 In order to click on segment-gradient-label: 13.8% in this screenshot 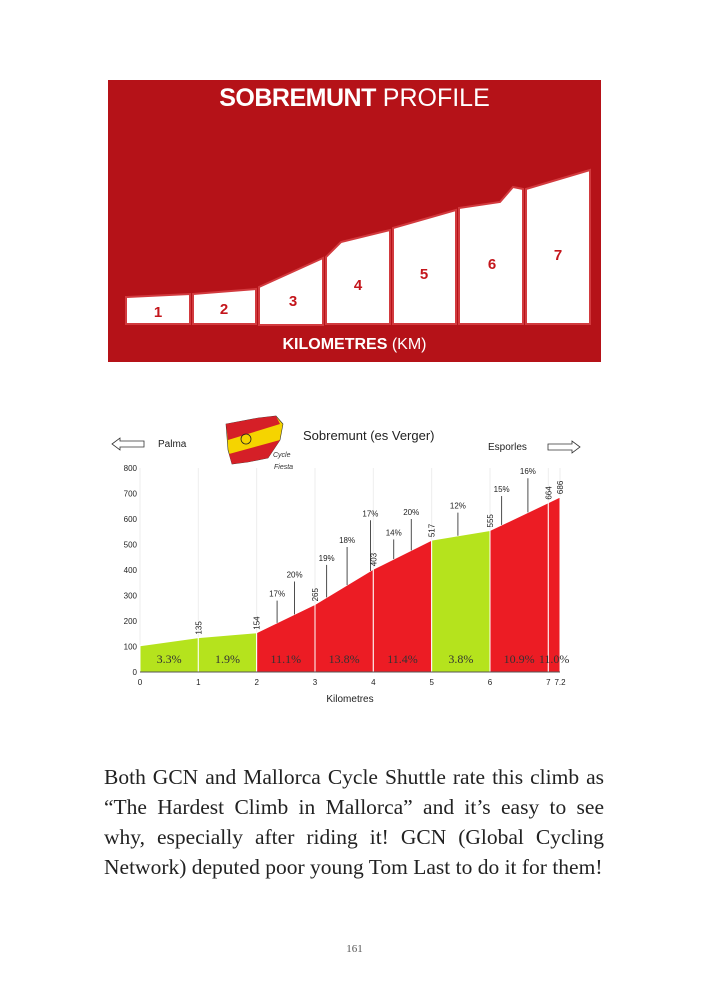, I will do `click(344, 659)`.